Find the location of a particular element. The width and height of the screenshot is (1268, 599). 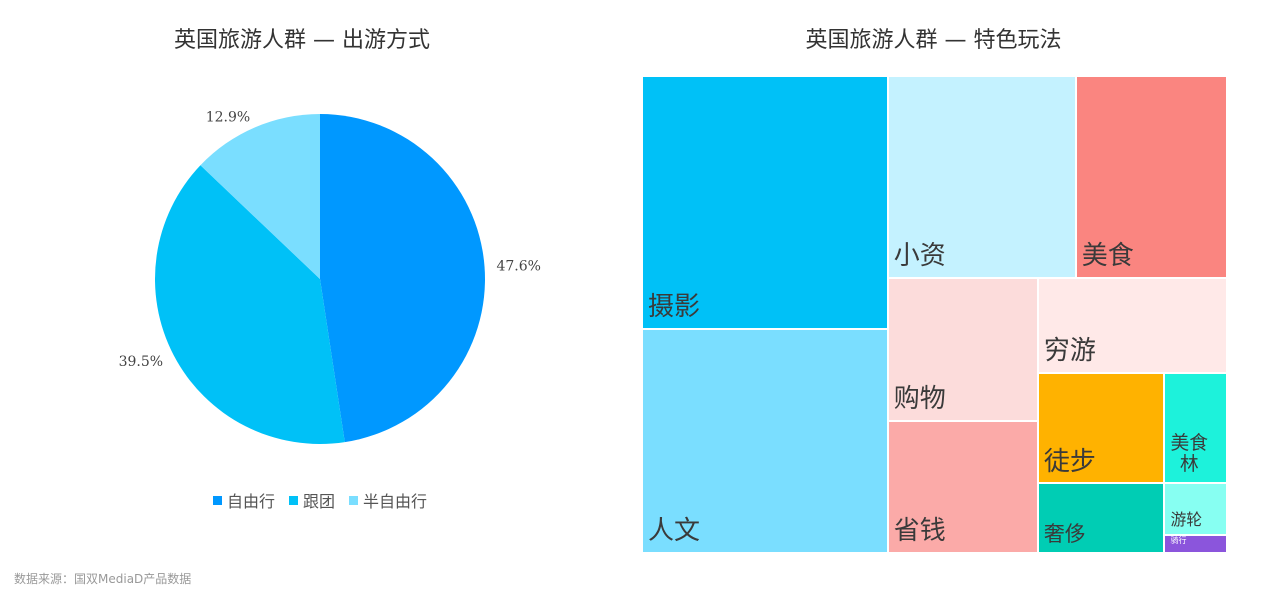

treemap-cell-label: 骑行 is located at coordinates (1178, 541).